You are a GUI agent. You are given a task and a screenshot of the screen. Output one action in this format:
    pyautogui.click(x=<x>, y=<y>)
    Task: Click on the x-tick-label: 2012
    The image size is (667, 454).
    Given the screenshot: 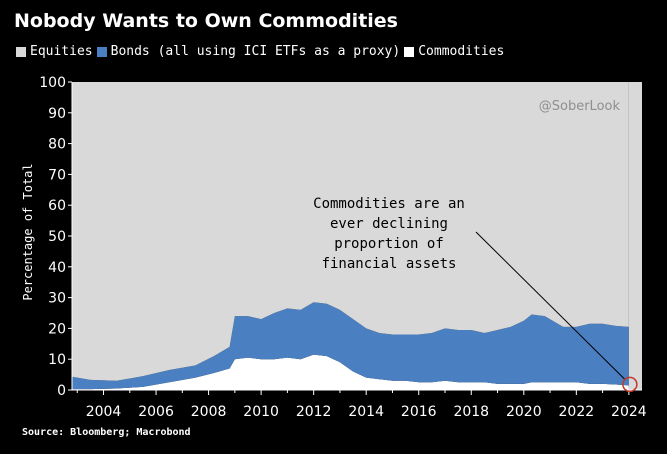 What is the action you would take?
    pyautogui.click(x=314, y=412)
    